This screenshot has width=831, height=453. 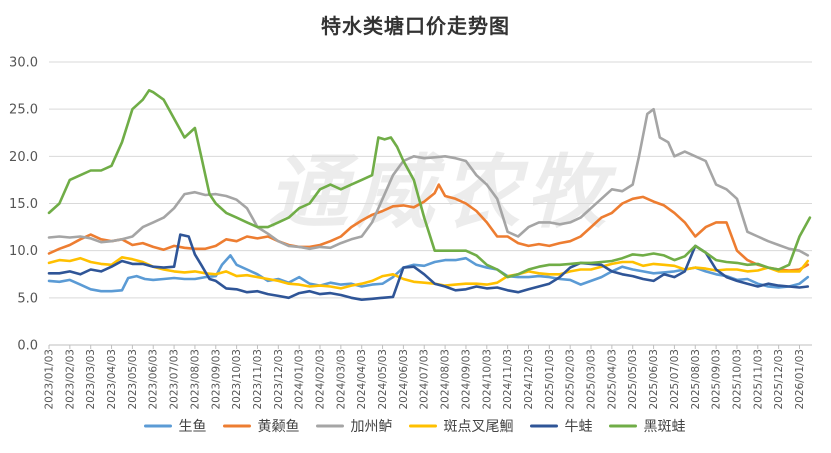 What do you see at coordinates (404, 379) in the screenshot?
I see `x-tick-label: 2024/06/03` at bounding box center [404, 379].